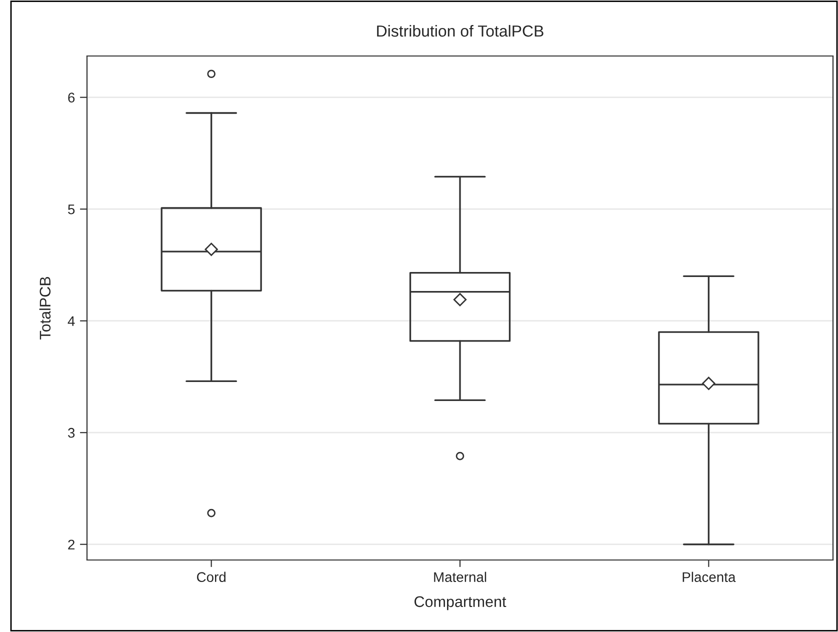  Describe the element at coordinates (211, 577) in the screenshot. I see `x-tick-label: Cord` at that location.